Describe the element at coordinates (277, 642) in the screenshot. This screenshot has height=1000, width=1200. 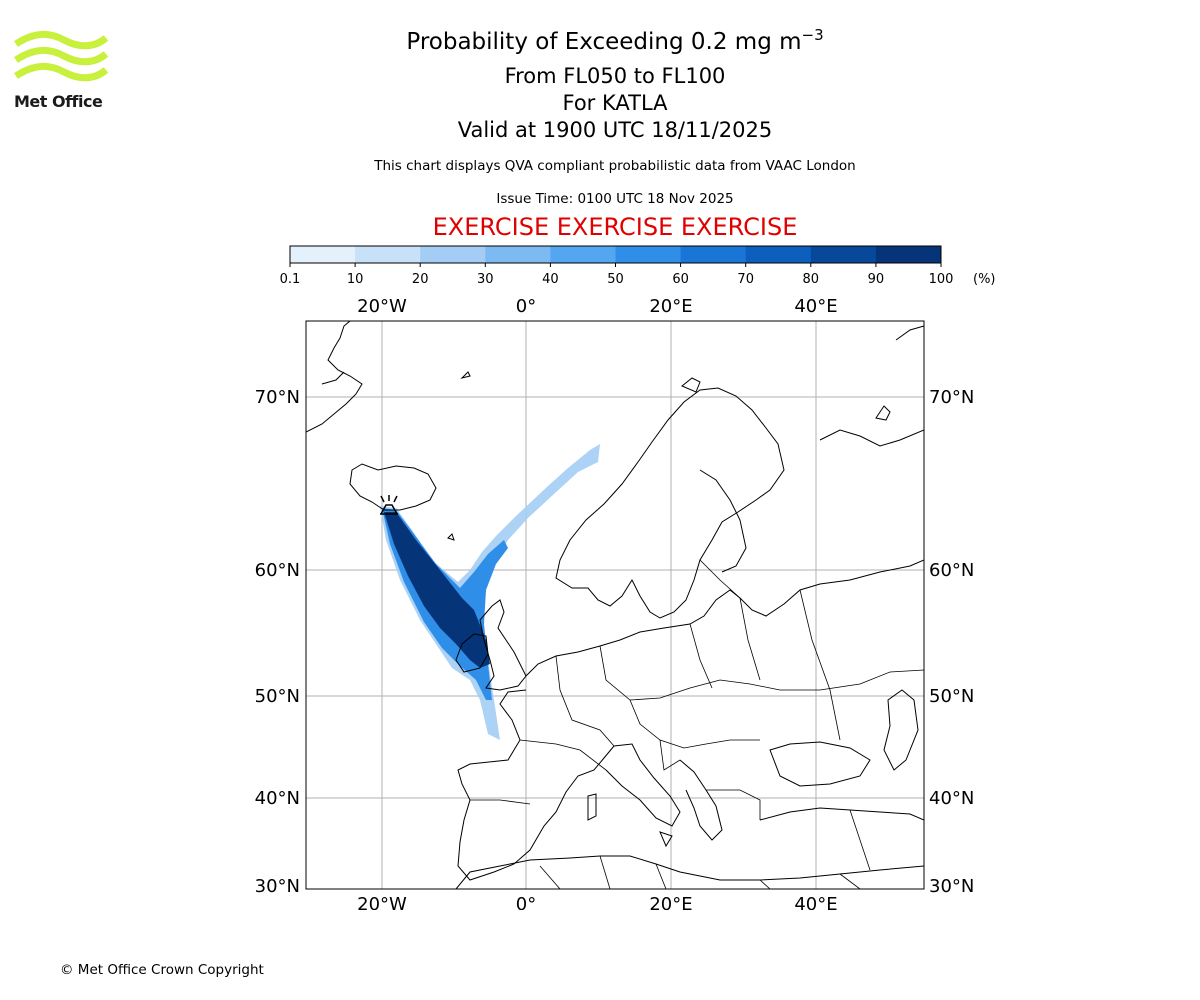
I see `lat-labels-left: 70°N 60°N 50°N 40°N 30°N` at that location.